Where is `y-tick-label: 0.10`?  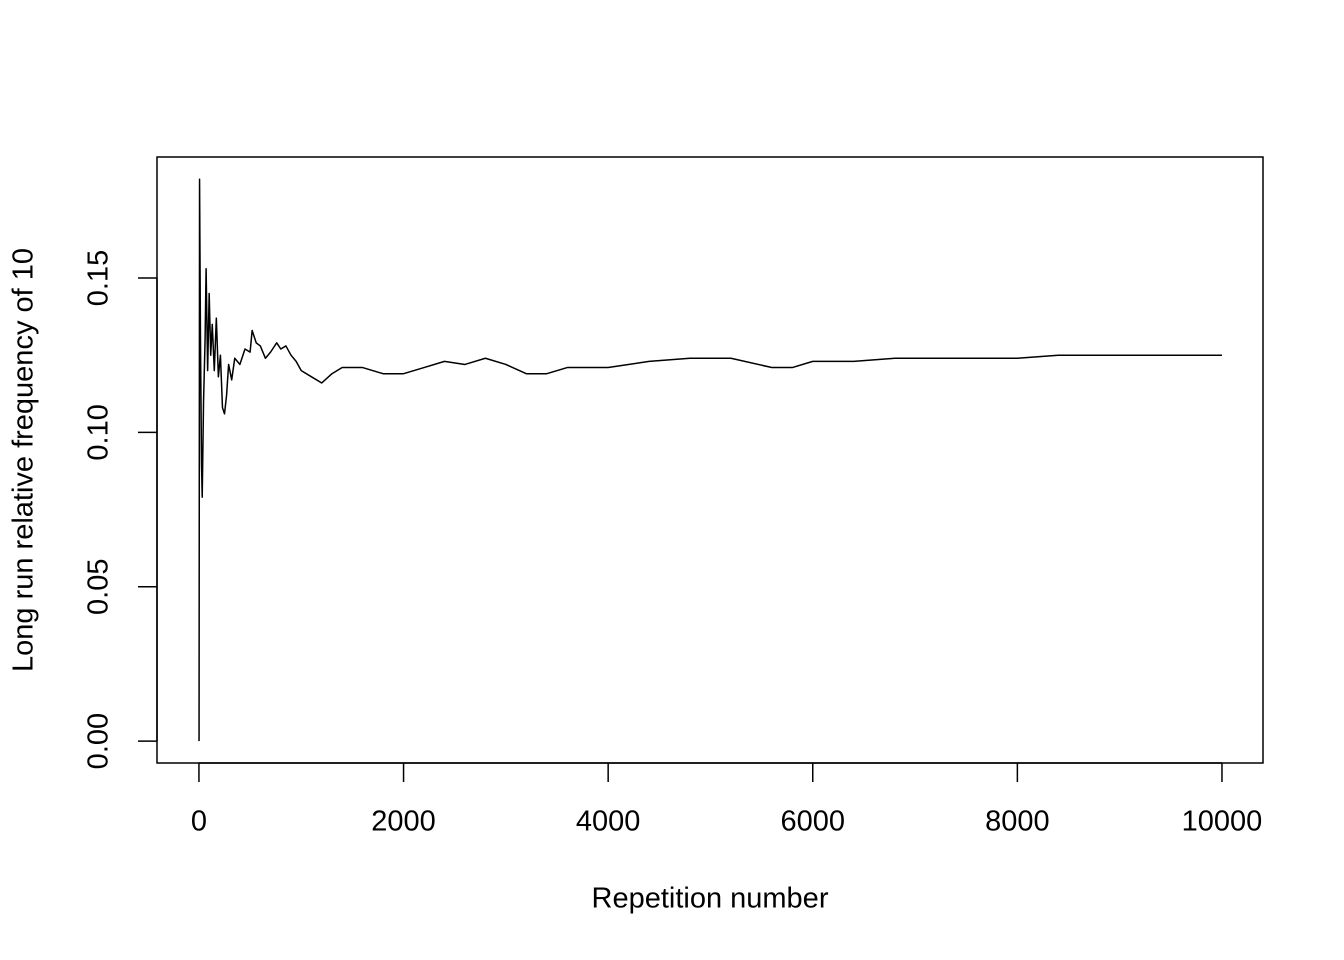 y-tick-label: 0.10 is located at coordinates (99, 432).